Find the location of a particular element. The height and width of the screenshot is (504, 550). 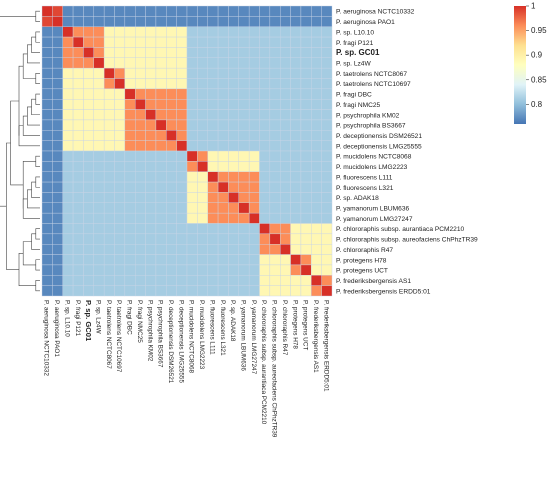

column-label: P. fluorescens L111 is located at coordinates (211, 327).